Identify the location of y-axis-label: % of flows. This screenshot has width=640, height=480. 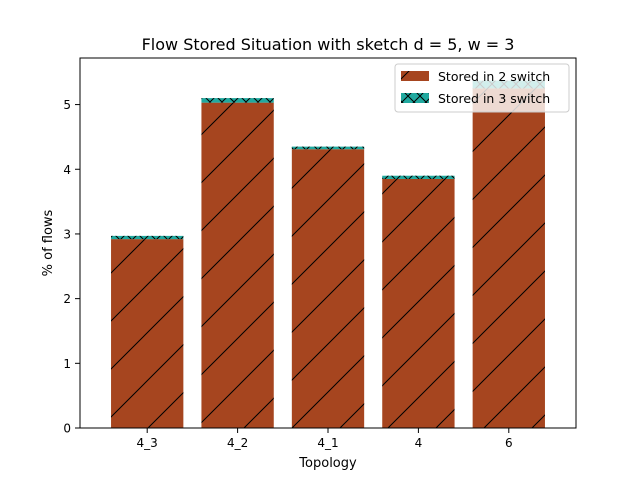
(48, 242).